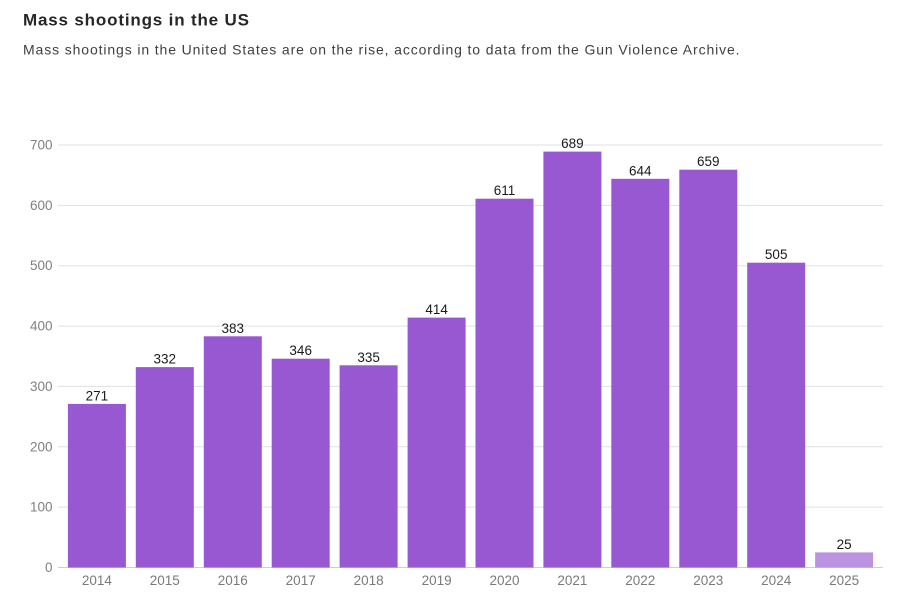  What do you see at coordinates (49, 567) in the screenshot?
I see `svg-text: 0` at bounding box center [49, 567].